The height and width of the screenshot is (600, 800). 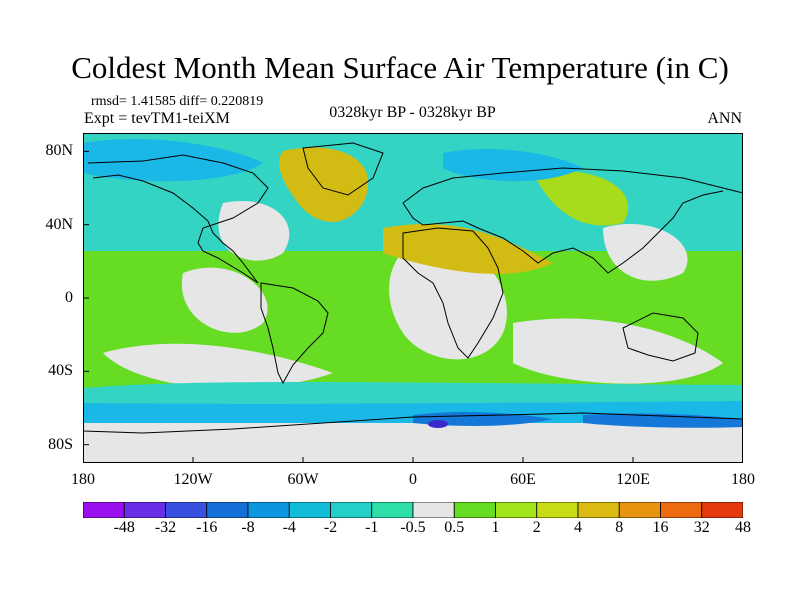 What do you see at coordinates (60, 444) in the screenshot?
I see `y-tick-label: 80S` at bounding box center [60, 444].